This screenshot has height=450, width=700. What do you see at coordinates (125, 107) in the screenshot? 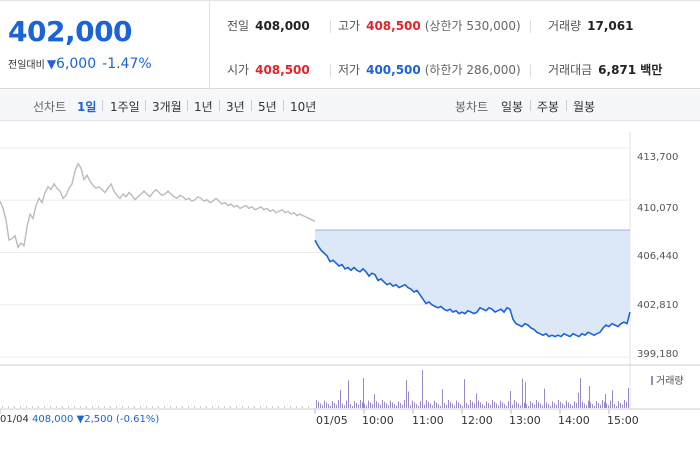
I see `period-1w-button: 1주일` at bounding box center [125, 107].